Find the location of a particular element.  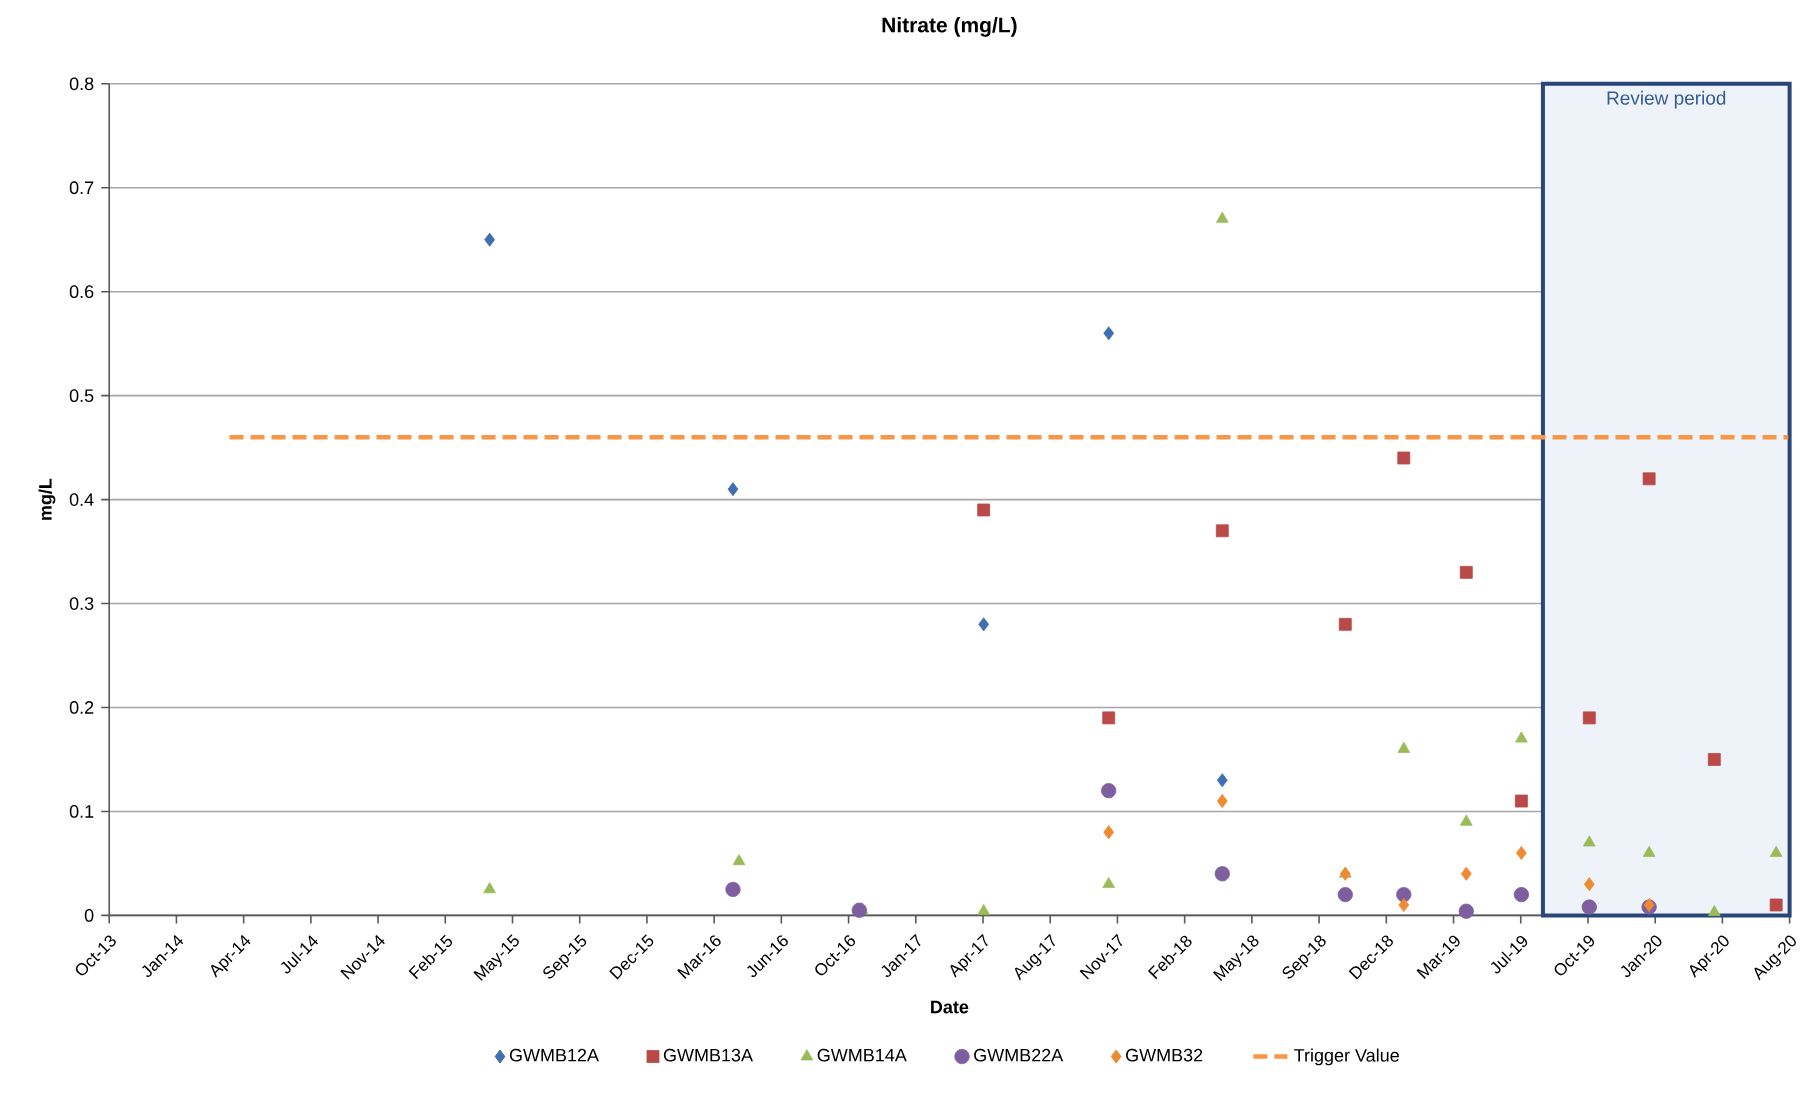

legend-label: Trigger Value is located at coordinates (1346, 1057).